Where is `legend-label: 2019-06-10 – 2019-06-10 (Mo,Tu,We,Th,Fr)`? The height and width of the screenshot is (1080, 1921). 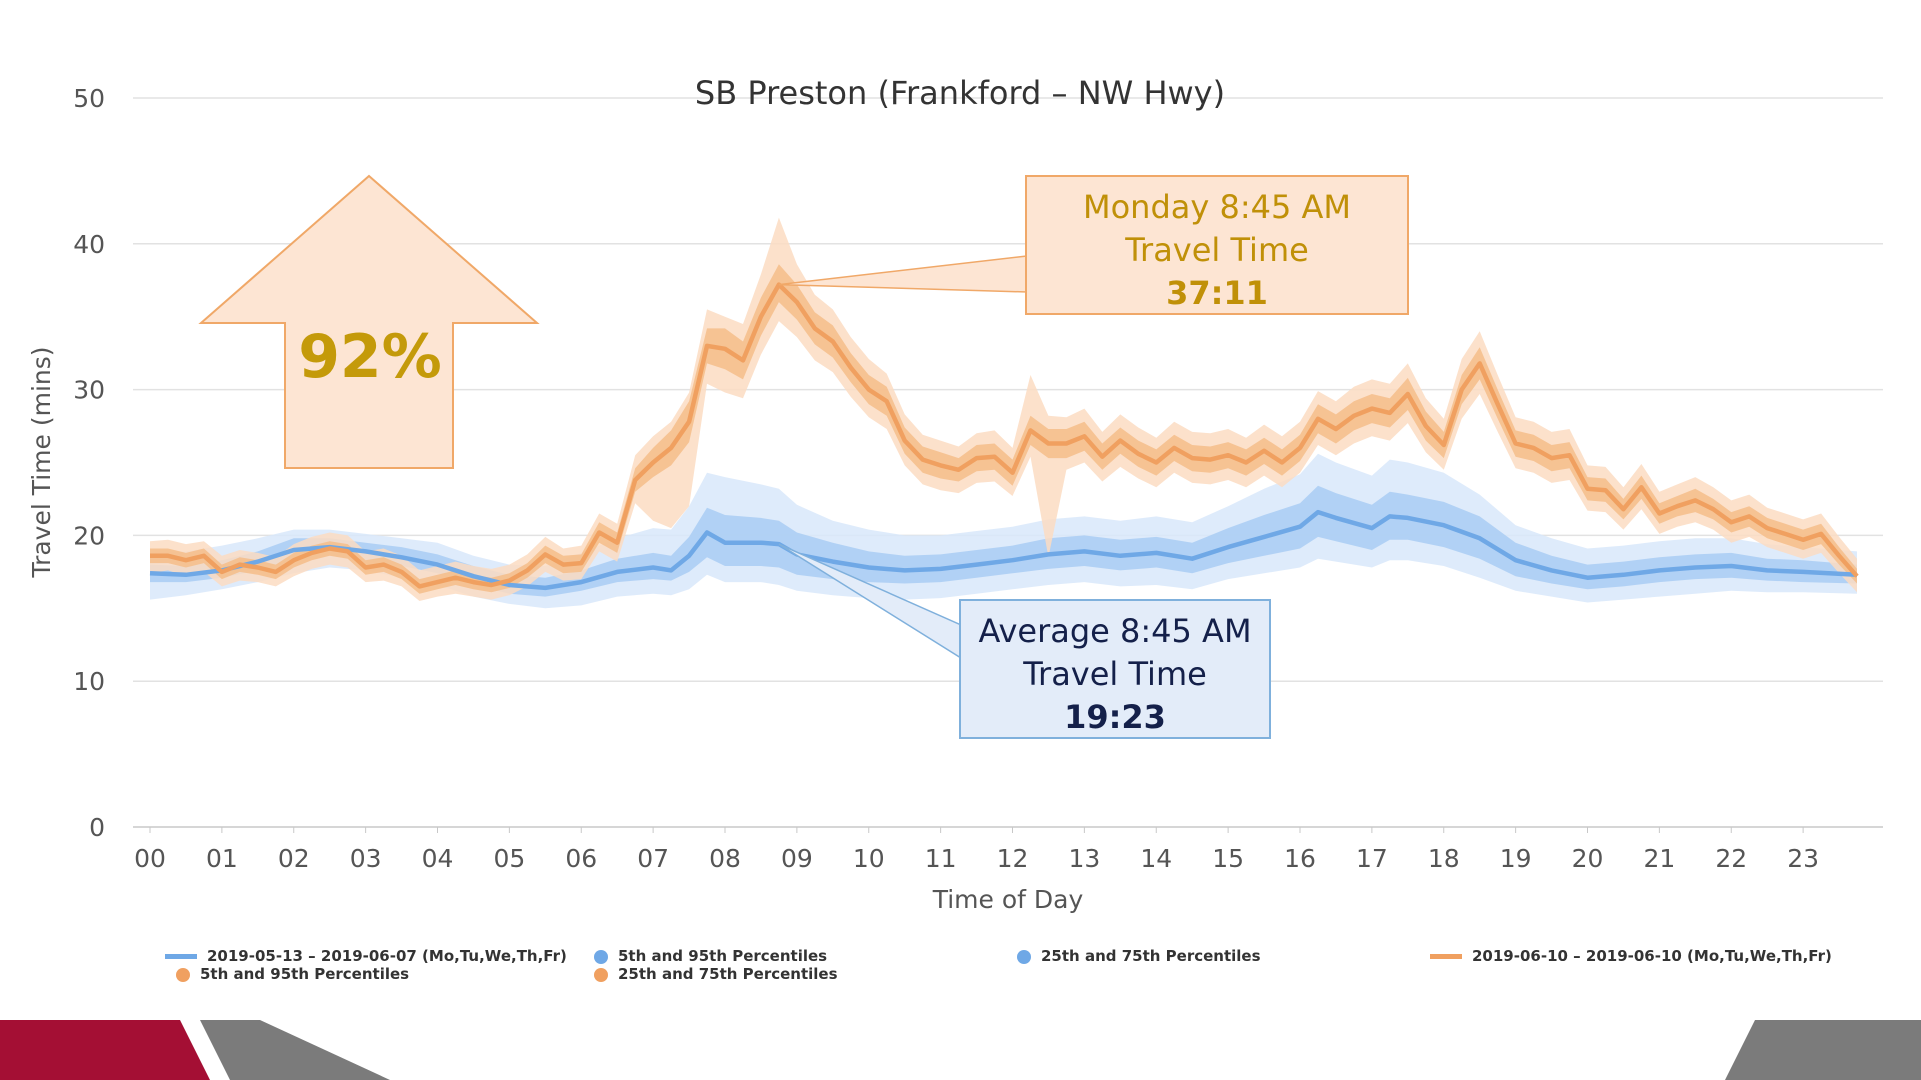
legend-label: 2019-06-10 – 2019-06-10 (Mo,Tu,We,Th,Fr) is located at coordinates (1652, 956).